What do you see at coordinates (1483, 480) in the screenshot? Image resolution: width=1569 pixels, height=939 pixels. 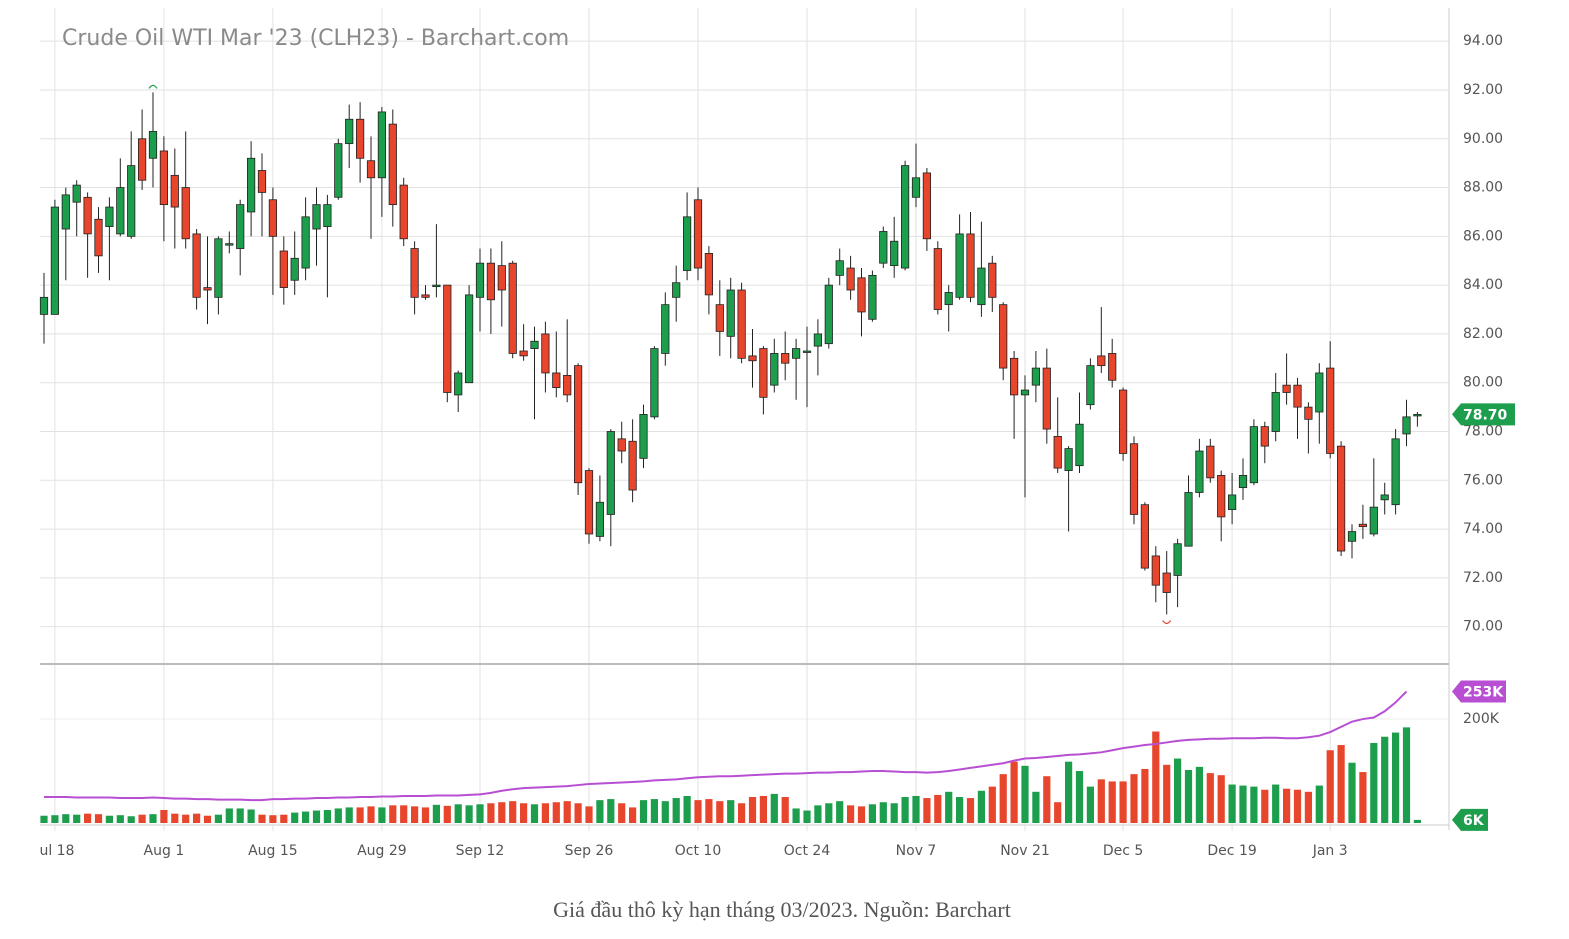 I see `y-tick-label: 76.00` at bounding box center [1483, 480].